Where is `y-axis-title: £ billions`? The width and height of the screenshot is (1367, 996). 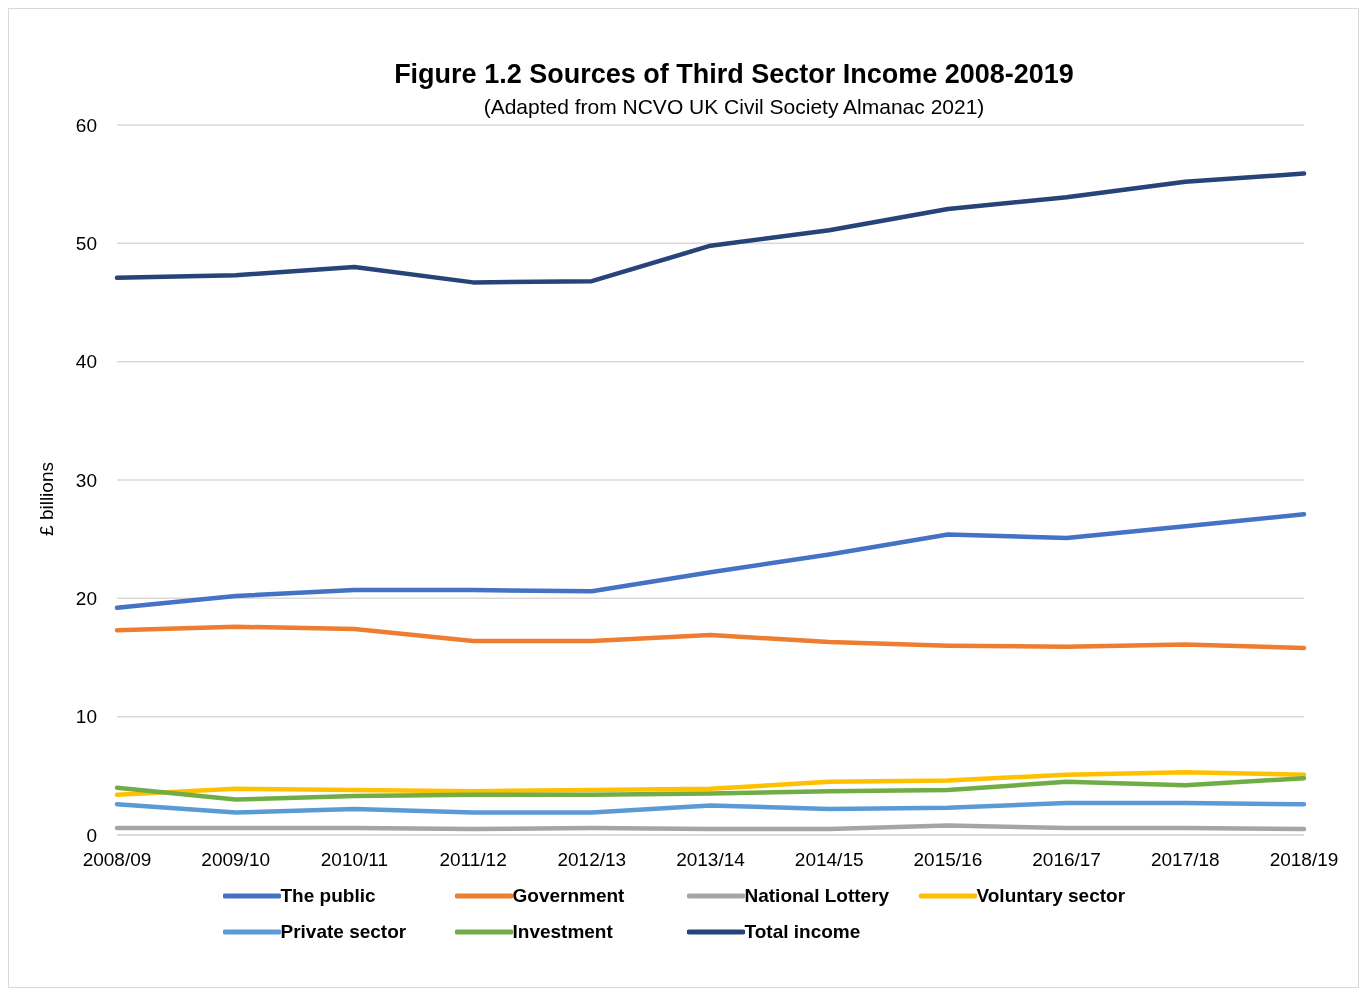
y-axis-title: £ billions is located at coordinates (47, 499).